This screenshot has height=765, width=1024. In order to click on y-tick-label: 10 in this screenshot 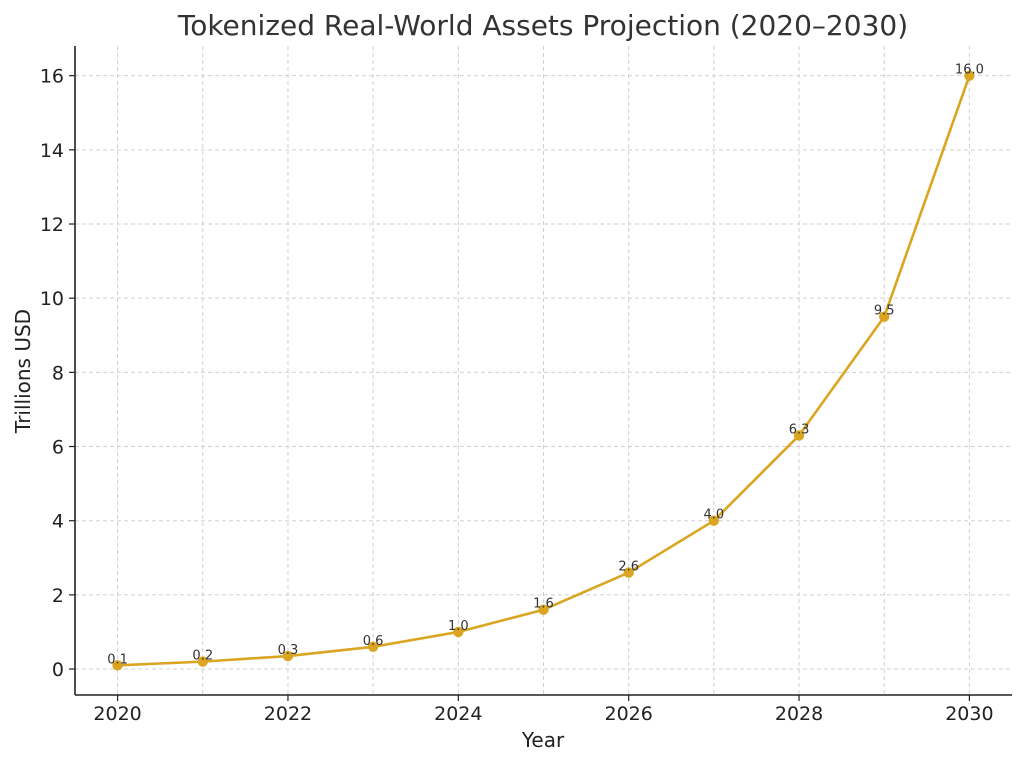, I will do `click(52, 299)`.